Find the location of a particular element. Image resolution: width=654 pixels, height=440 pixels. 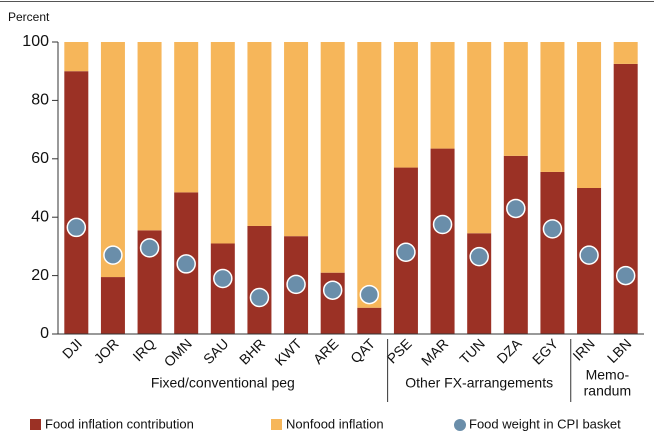

y-tick-label: 100 is located at coordinates (35, 41).